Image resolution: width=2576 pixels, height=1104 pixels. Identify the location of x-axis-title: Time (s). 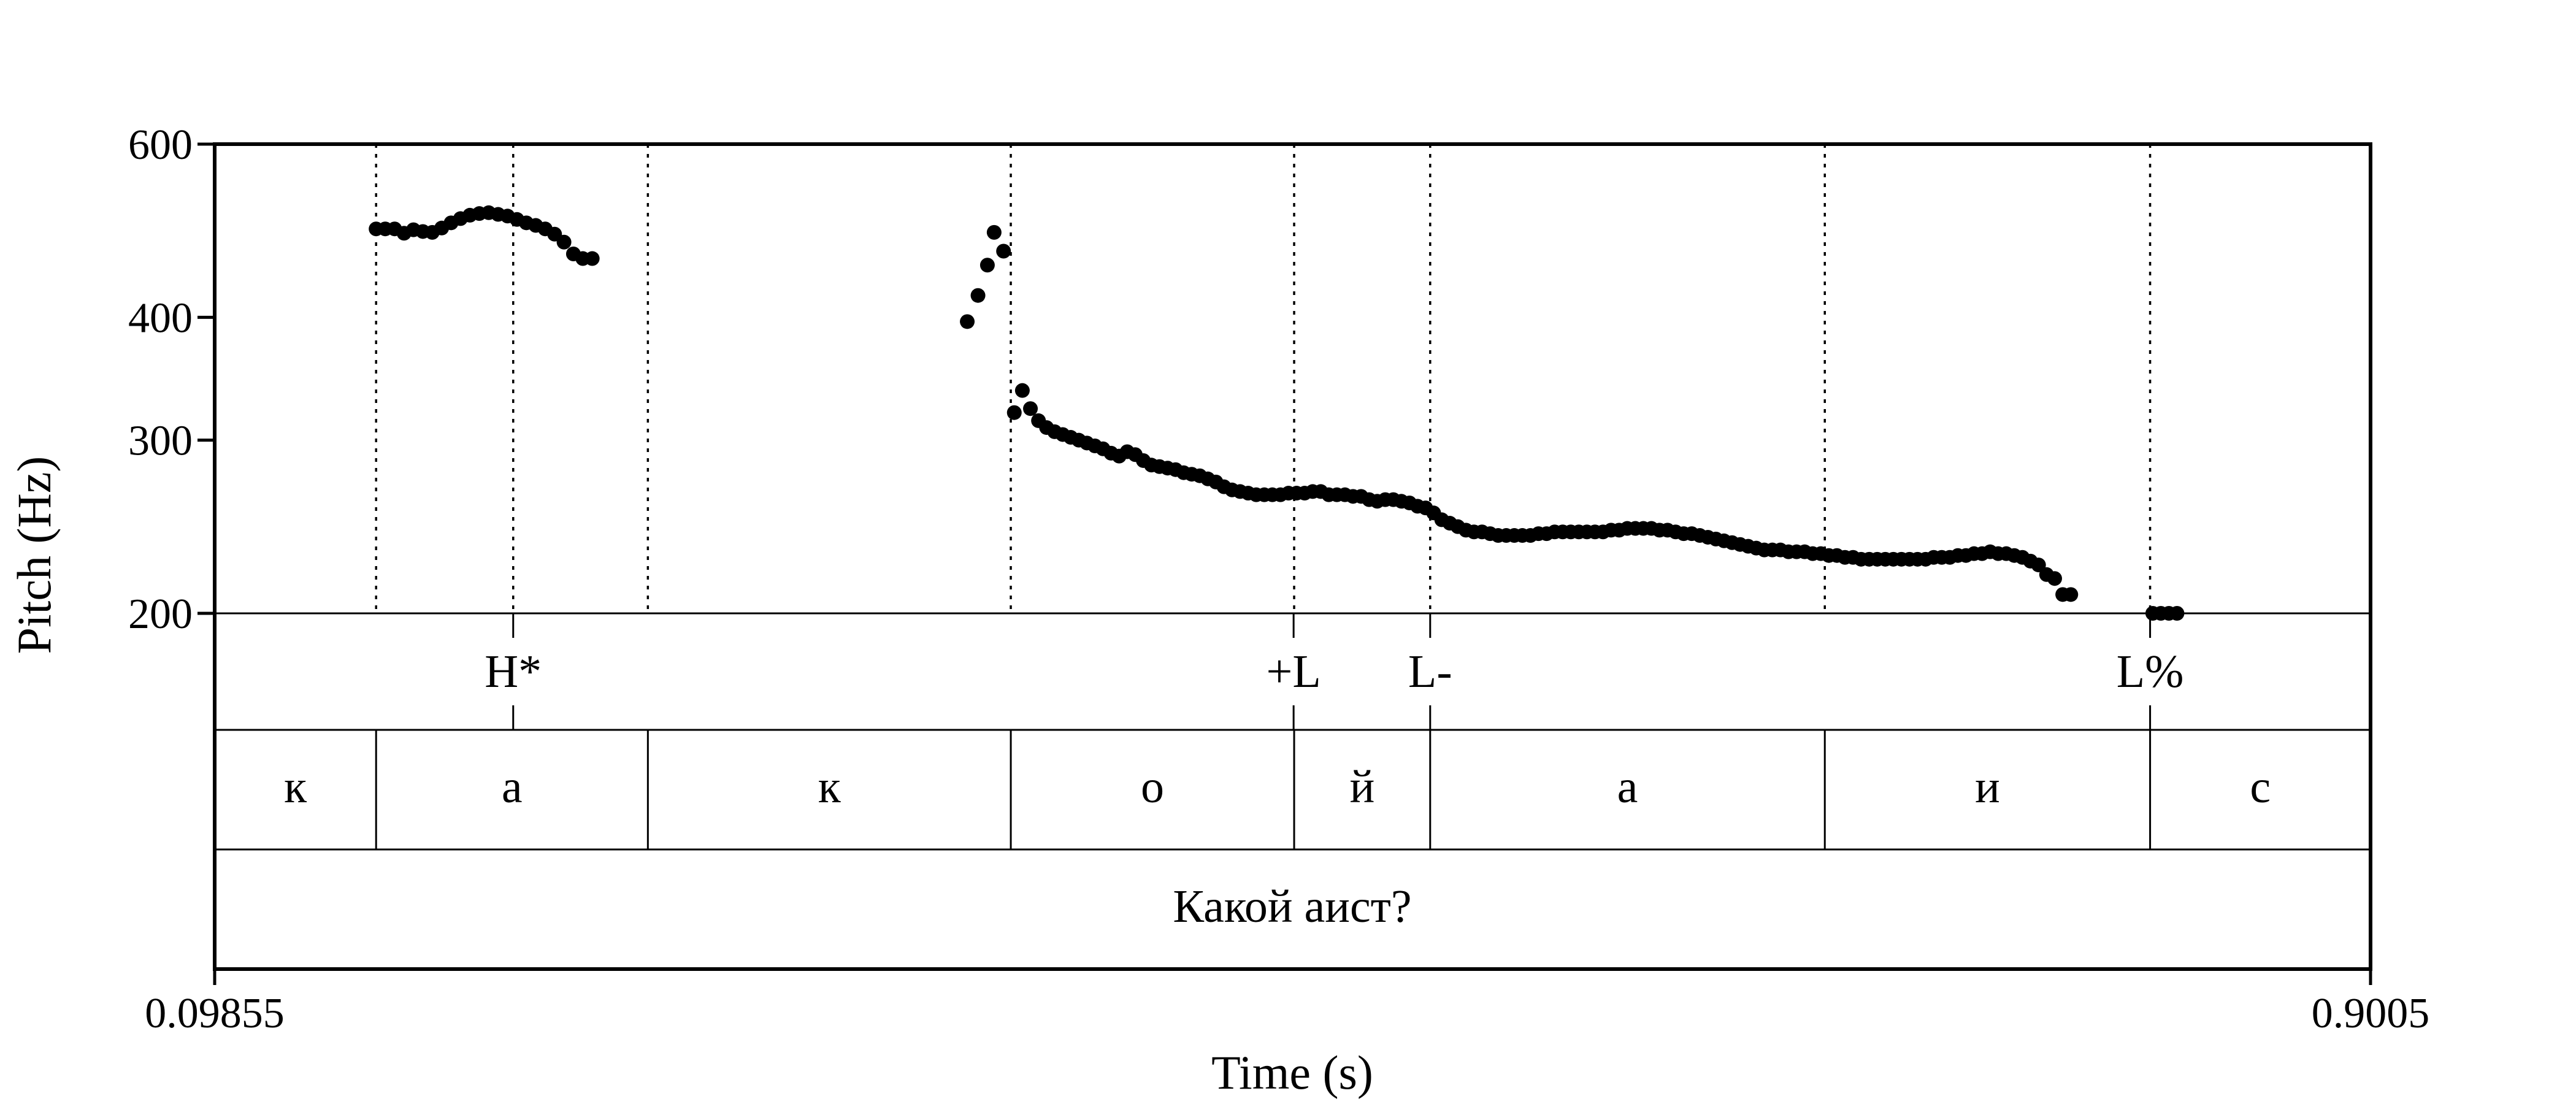
(1292, 1072).